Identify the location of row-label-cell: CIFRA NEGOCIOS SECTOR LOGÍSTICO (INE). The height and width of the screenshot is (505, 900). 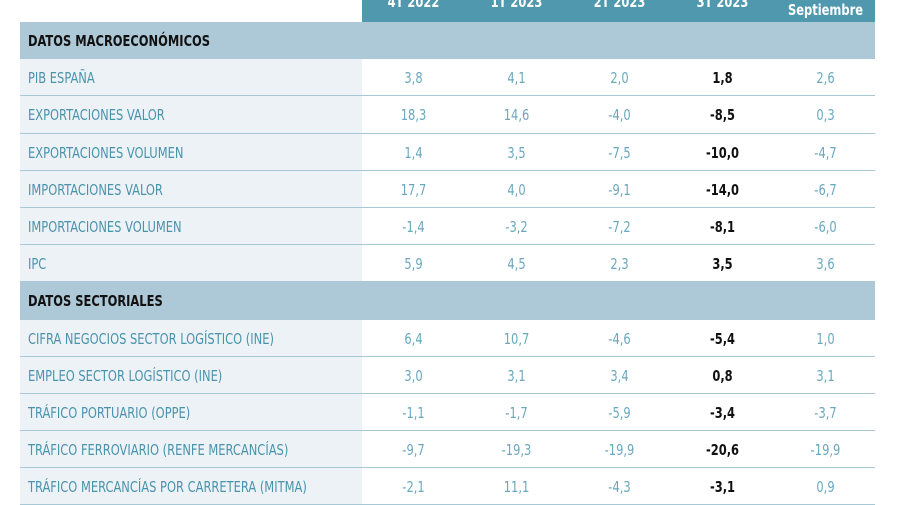
(191, 337).